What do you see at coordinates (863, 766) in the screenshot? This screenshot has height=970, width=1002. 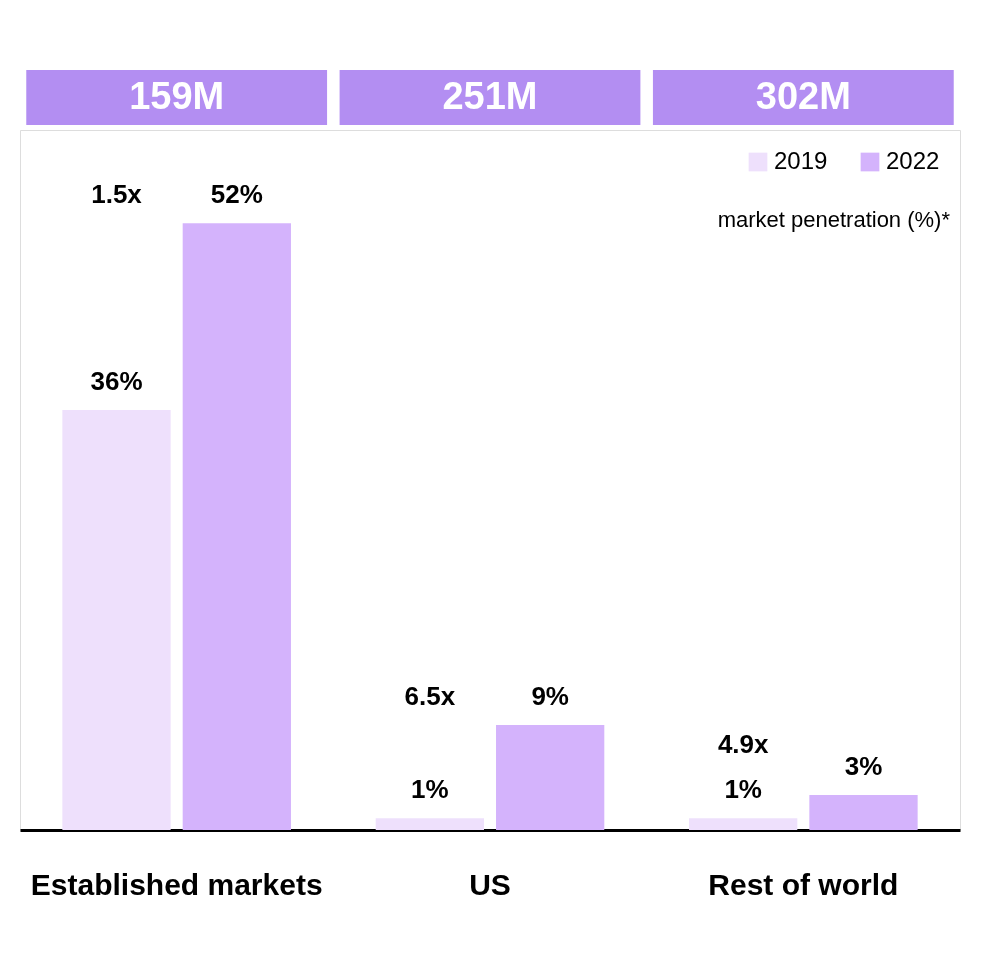 I see `data-label: 3%` at bounding box center [863, 766].